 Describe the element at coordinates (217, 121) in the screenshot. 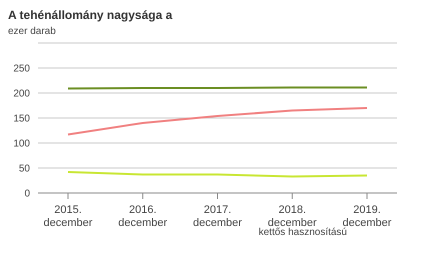

I see `line-series` at that location.